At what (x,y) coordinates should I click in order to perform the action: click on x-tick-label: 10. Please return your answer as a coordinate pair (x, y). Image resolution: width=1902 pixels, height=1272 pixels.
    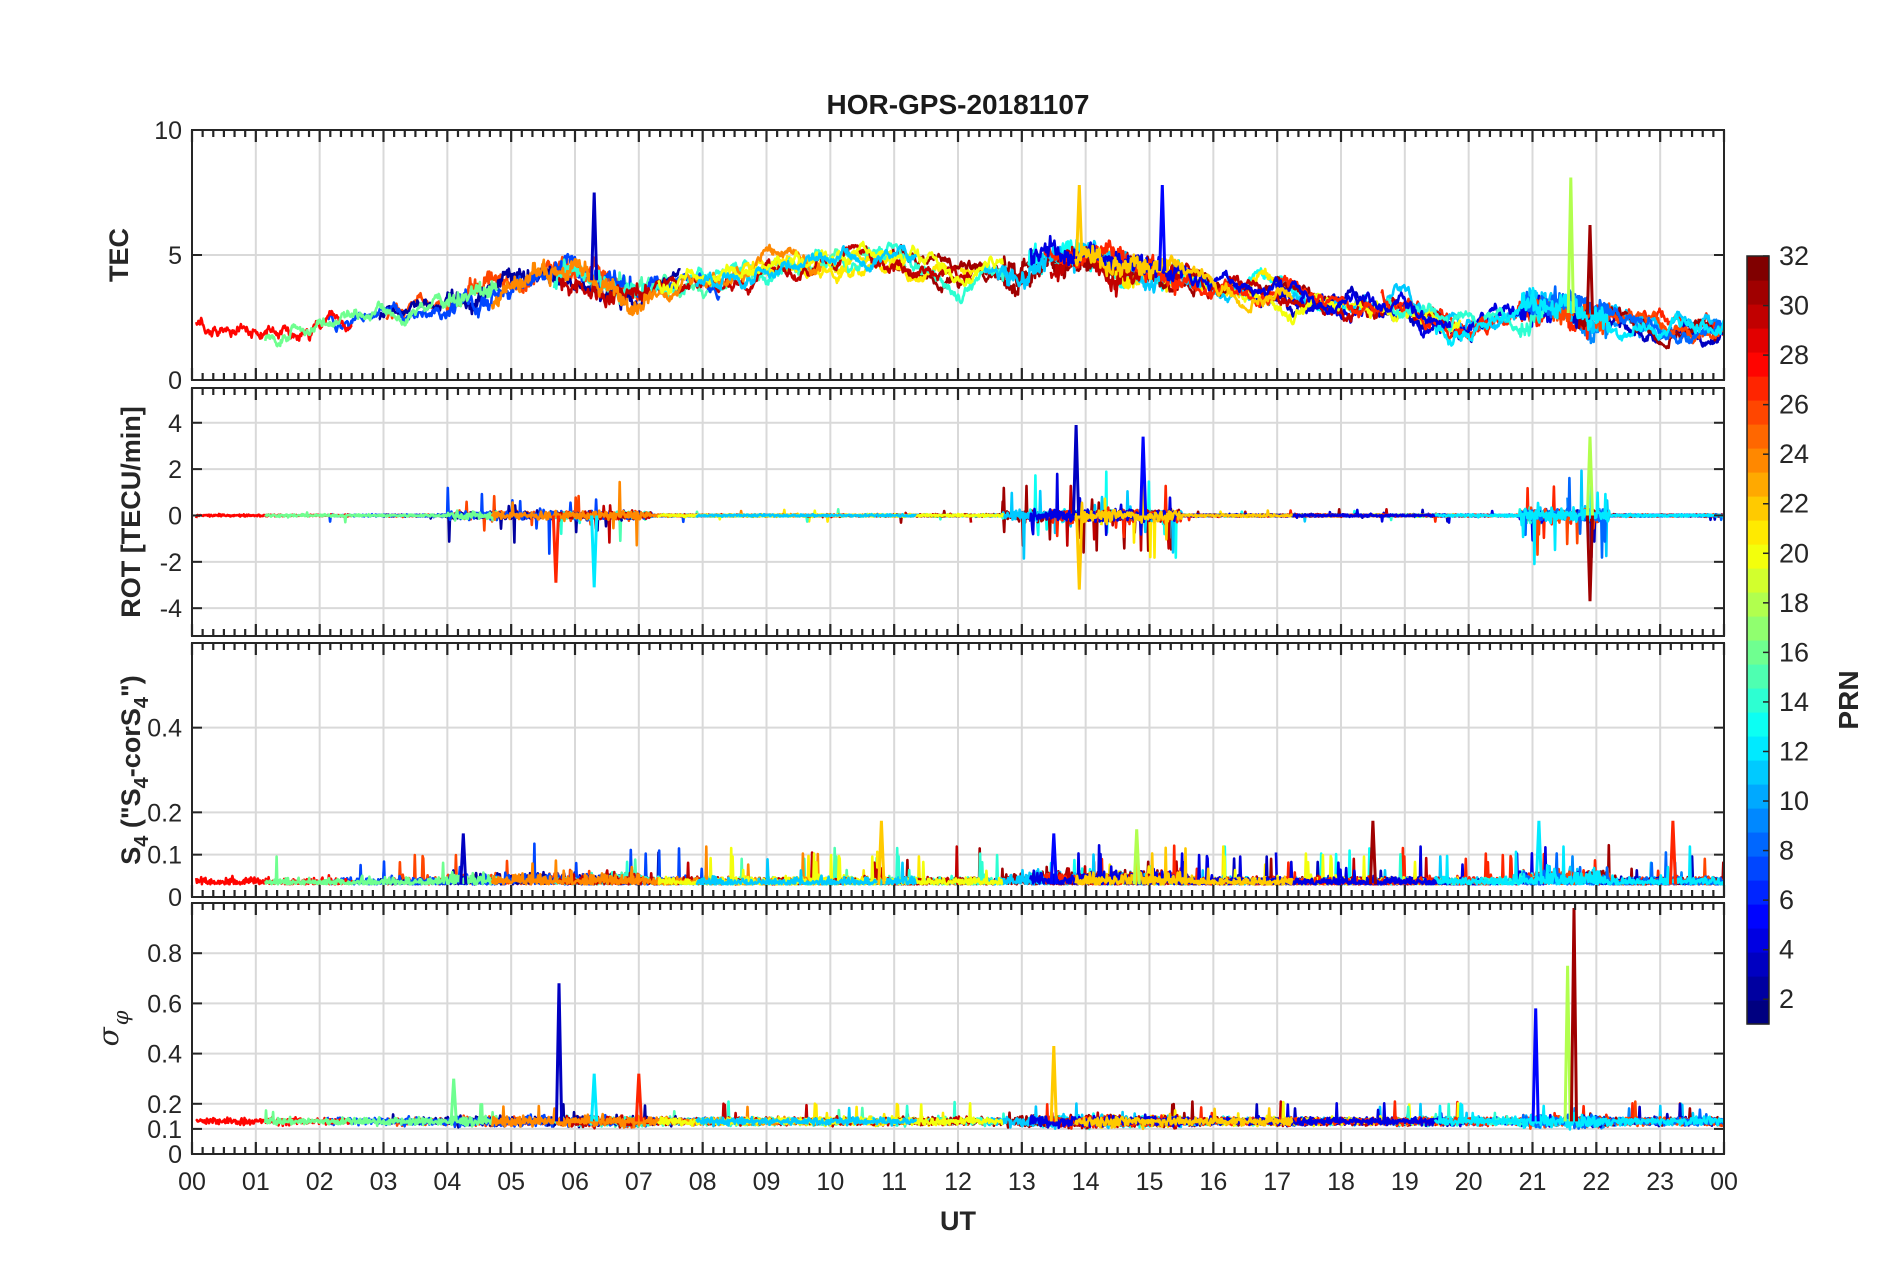
    Looking at the image, I should click on (830, 1182).